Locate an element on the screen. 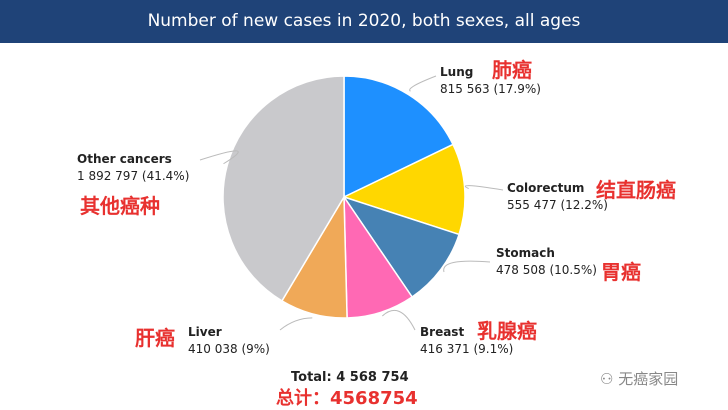 Image resolution: width=728 pixels, height=410 pixels. label-colorectum: Colorectum 555 477 (12.2%) is located at coordinates (557, 196).